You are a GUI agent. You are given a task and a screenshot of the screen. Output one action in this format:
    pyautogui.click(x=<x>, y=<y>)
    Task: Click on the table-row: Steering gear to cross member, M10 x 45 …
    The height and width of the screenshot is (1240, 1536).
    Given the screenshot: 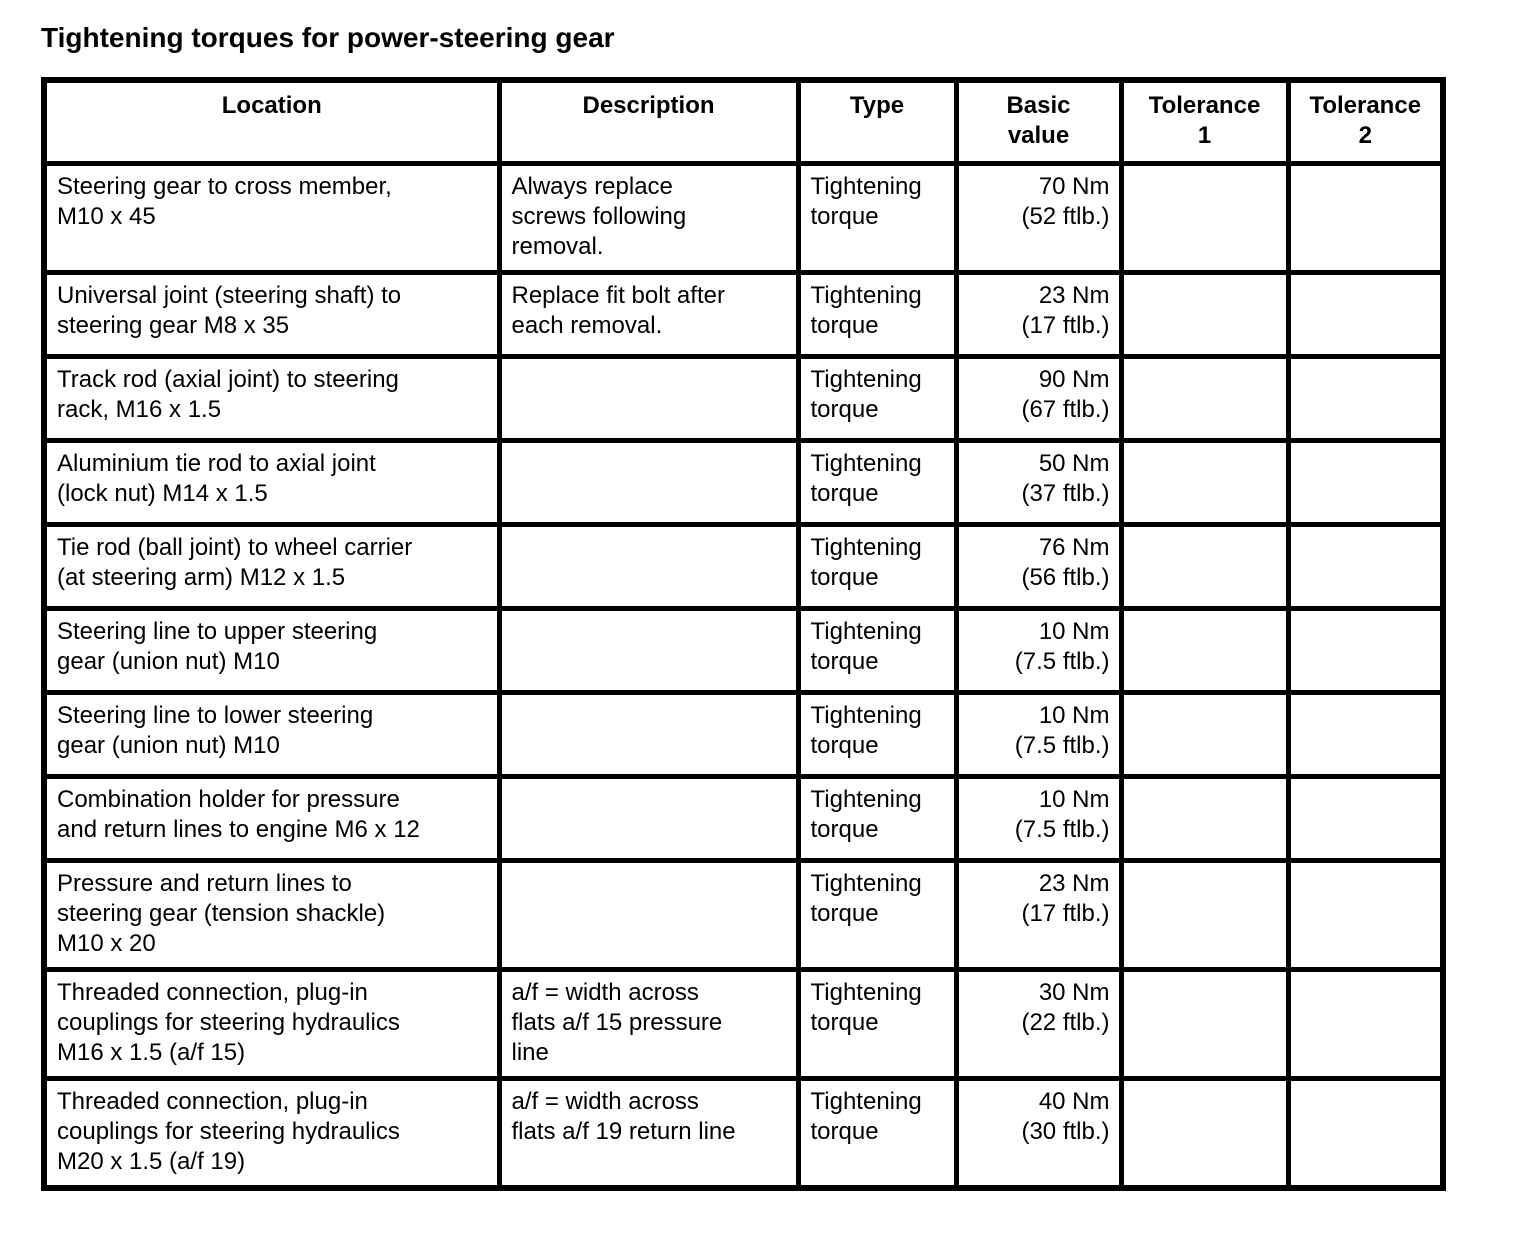 What is the action you would take?
    pyautogui.click(x=743, y=217)
    